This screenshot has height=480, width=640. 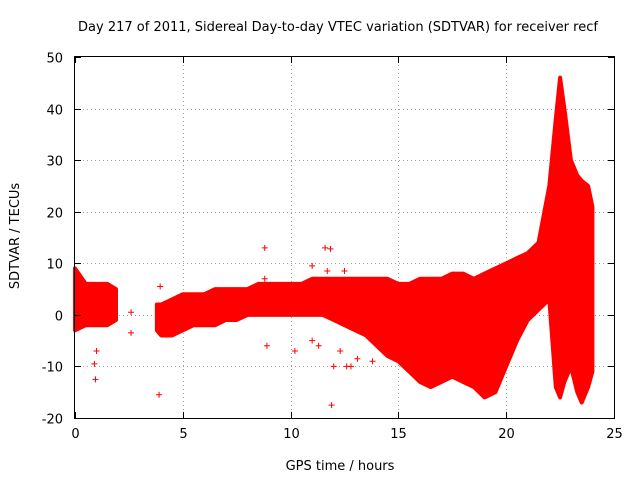 I want to click on x-axis-title: GPS time / hours, so click(x=340, y=466).